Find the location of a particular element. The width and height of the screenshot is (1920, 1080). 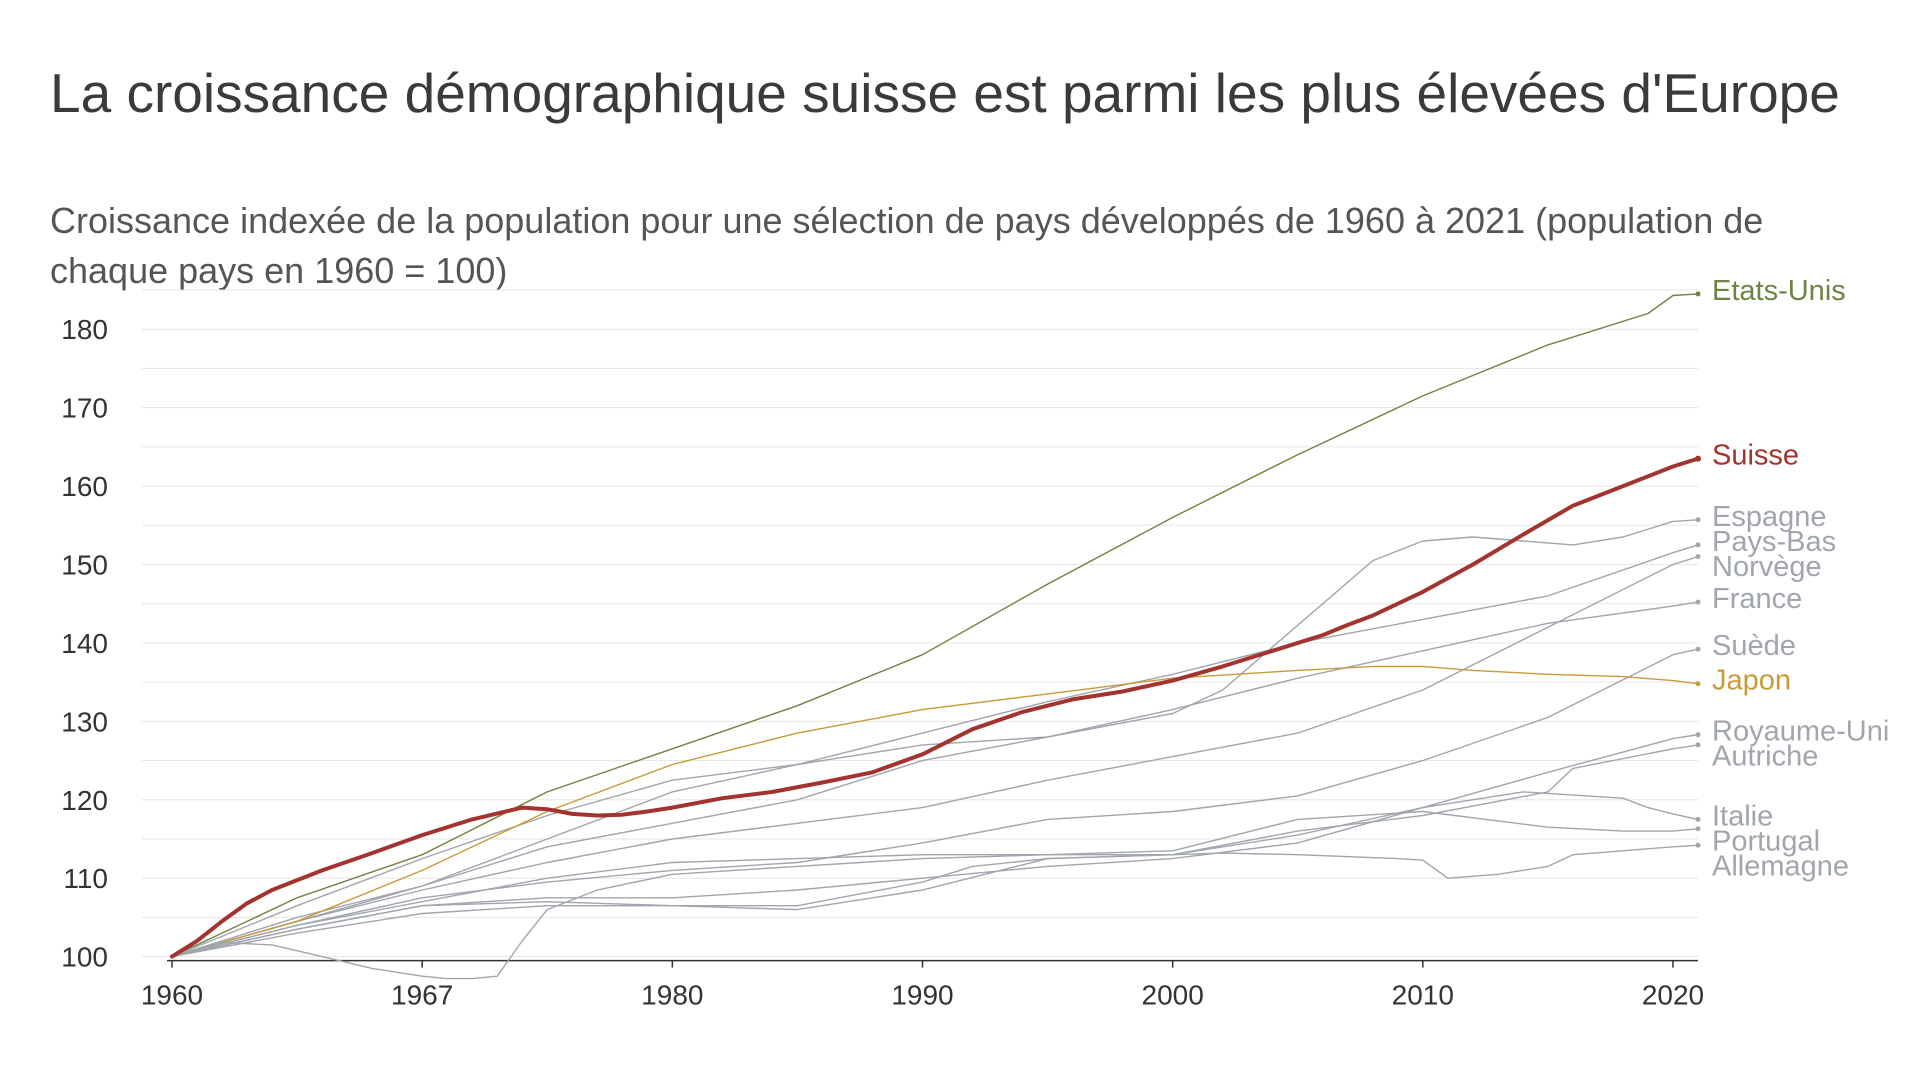

y-tick-label: 140 is located at coordinates (84, 643).